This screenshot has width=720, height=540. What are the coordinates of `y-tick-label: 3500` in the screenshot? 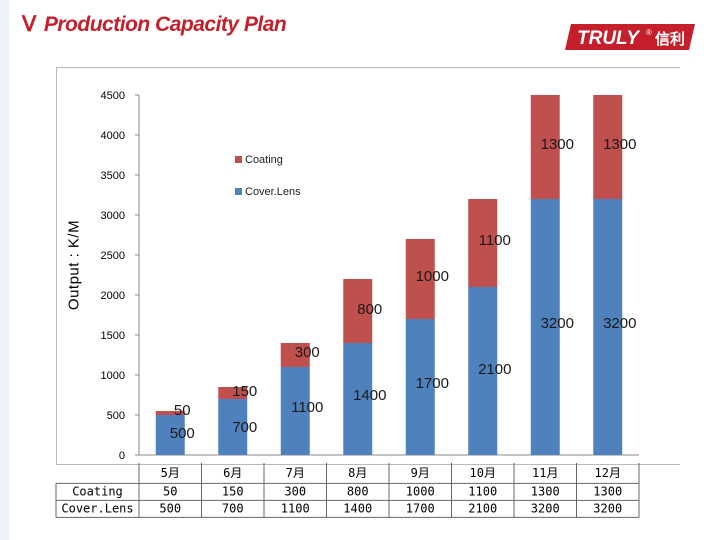 It's located at (113, 176).